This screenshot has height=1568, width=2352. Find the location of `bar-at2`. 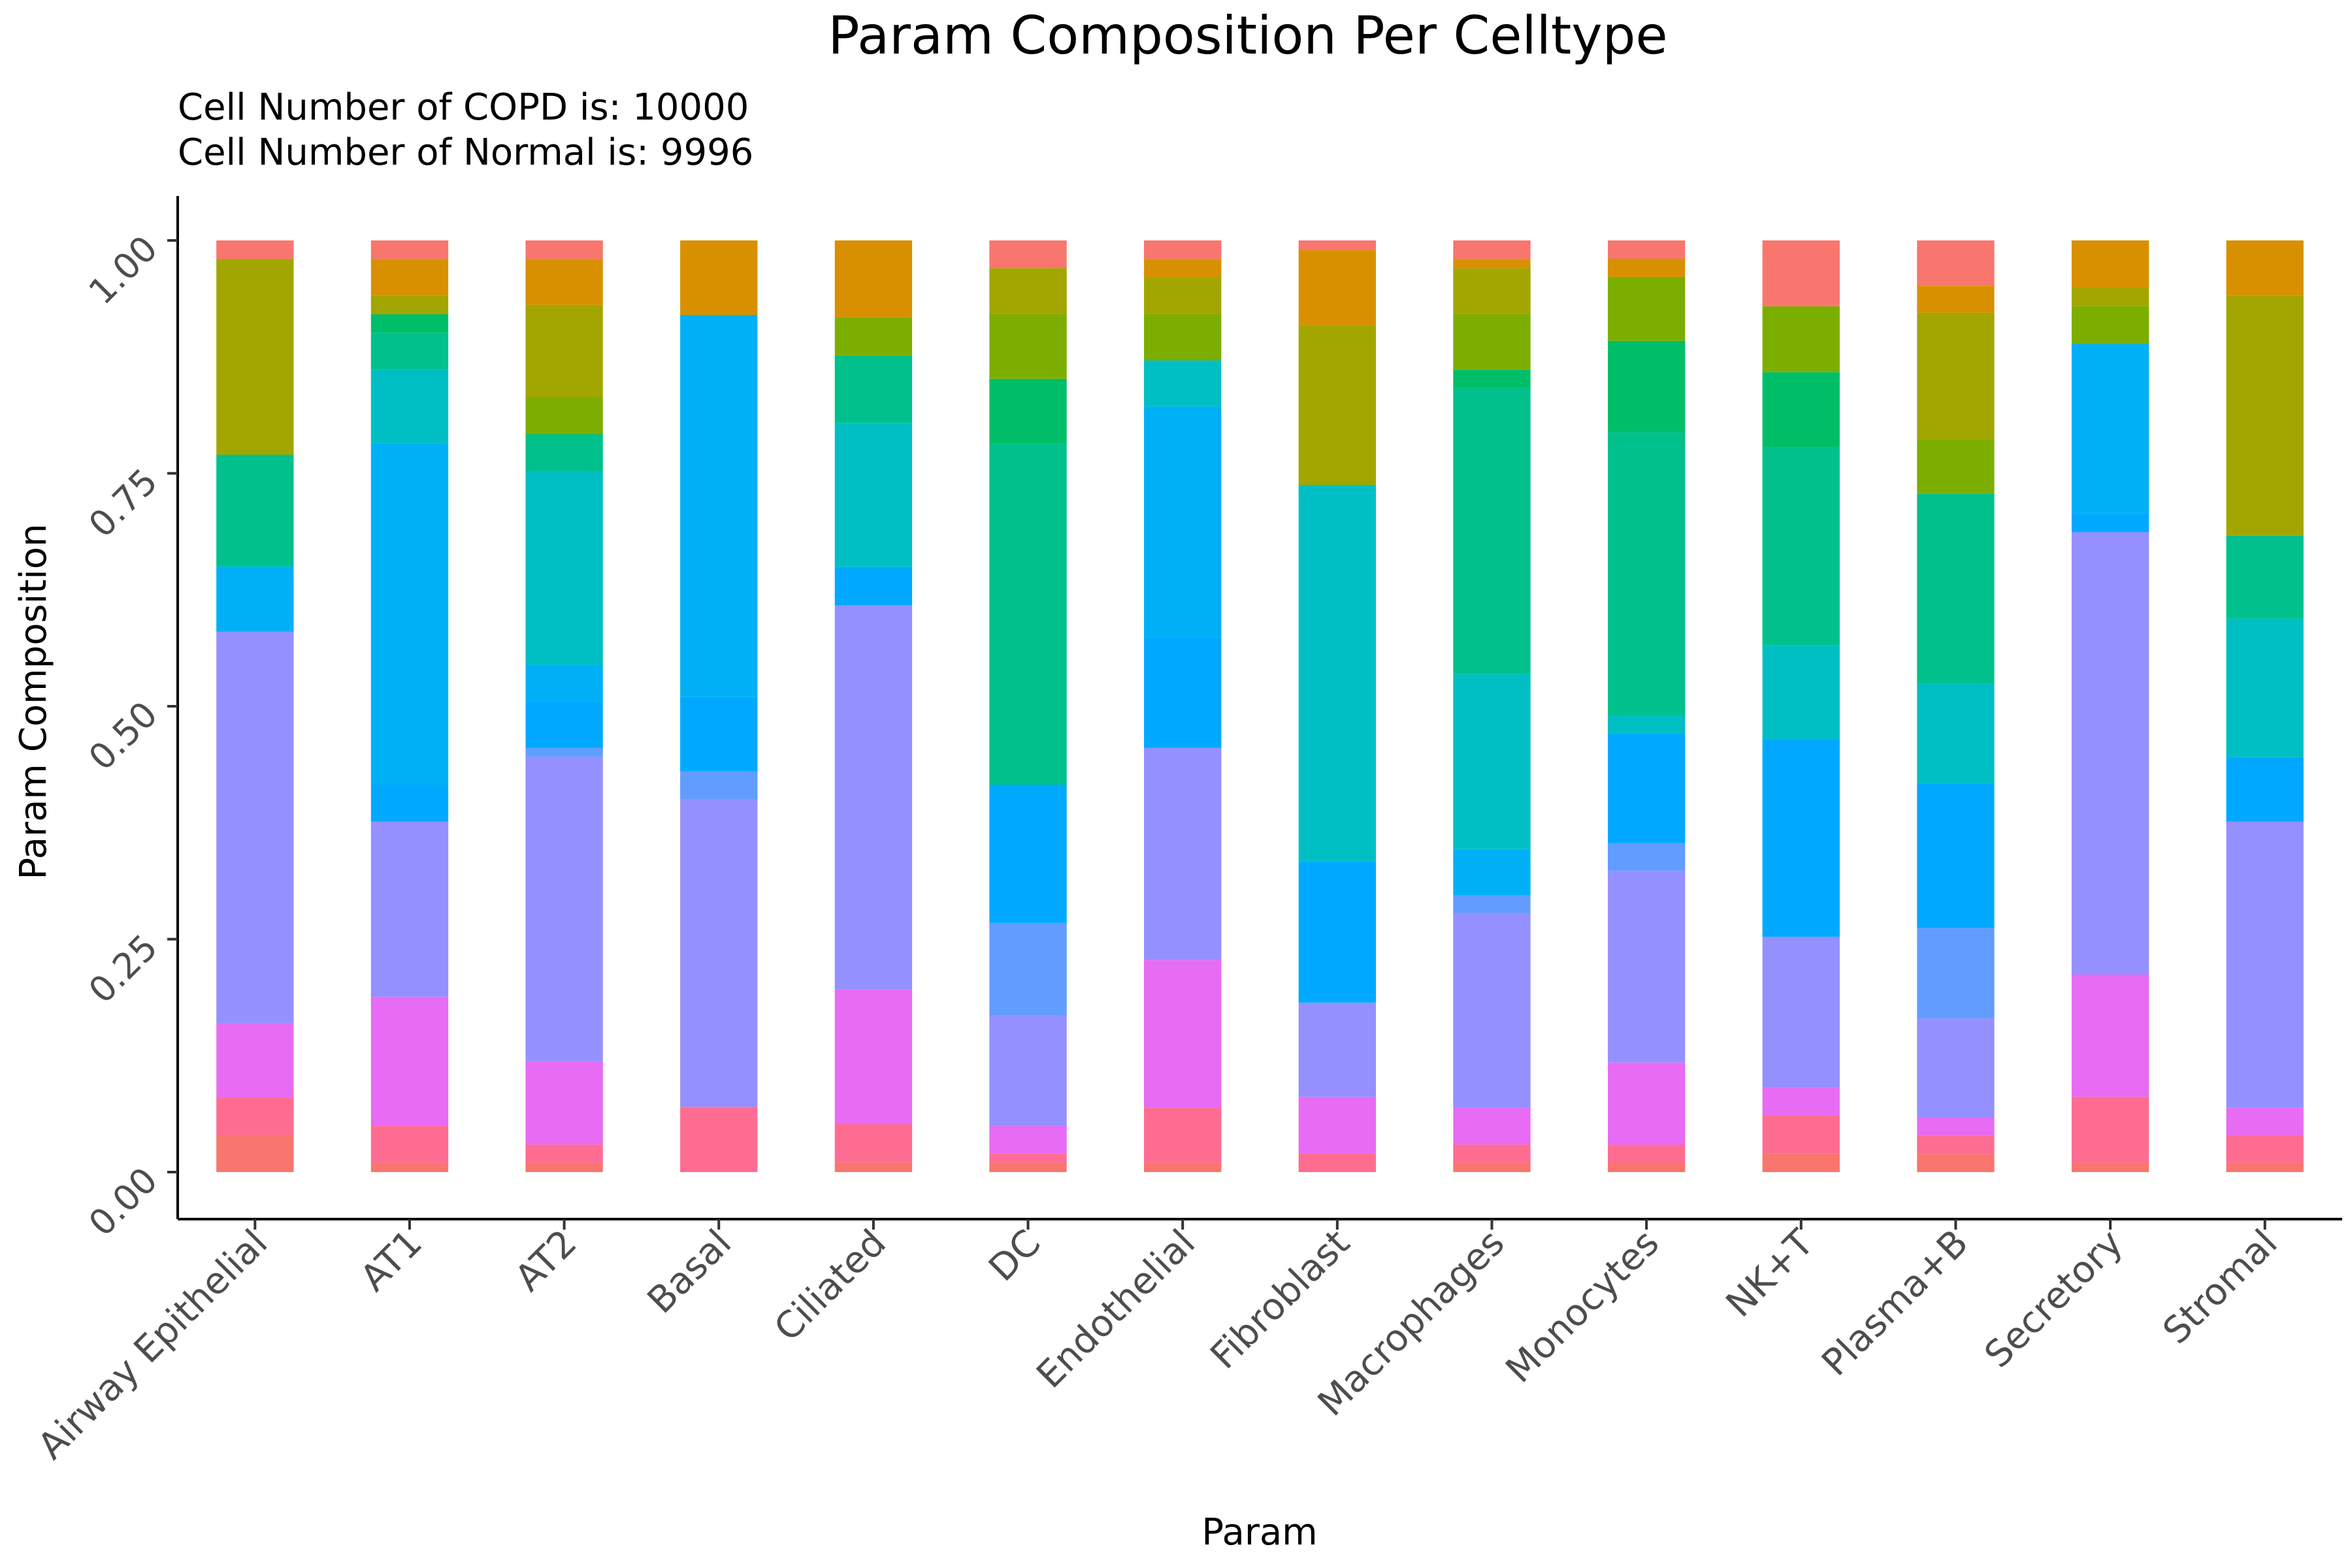

bar-at2 is located at coordinates (564, 706).